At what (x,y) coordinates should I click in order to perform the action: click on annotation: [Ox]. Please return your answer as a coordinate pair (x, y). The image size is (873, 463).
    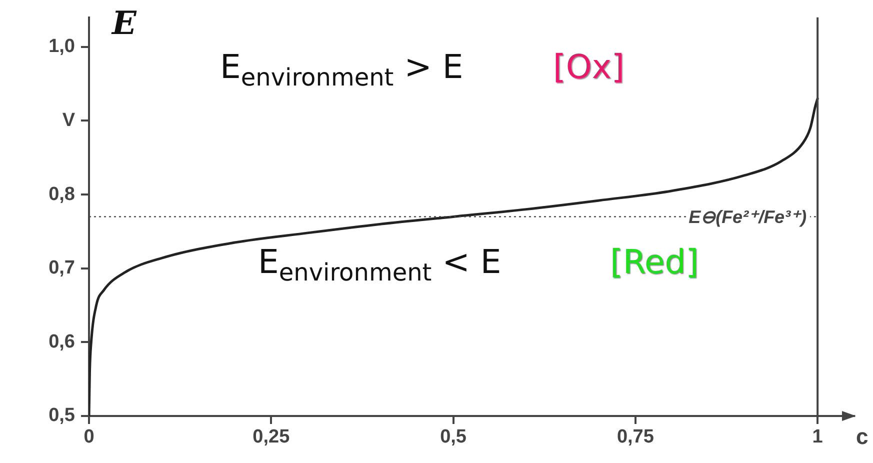
    Looking at the image, I should click on (588, 66).